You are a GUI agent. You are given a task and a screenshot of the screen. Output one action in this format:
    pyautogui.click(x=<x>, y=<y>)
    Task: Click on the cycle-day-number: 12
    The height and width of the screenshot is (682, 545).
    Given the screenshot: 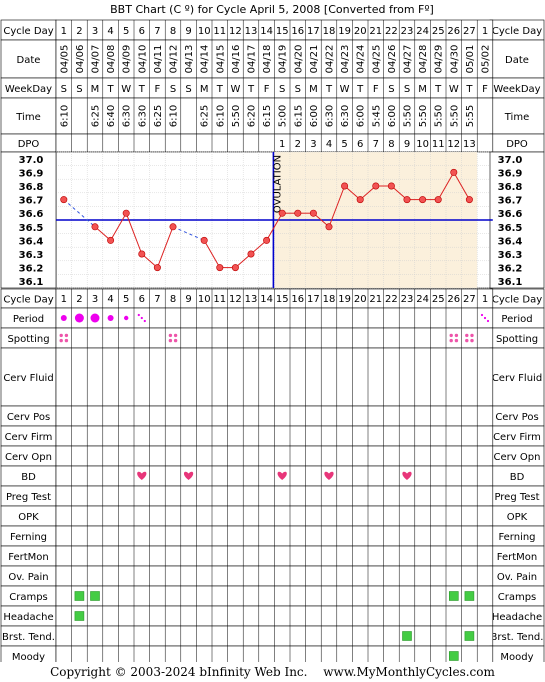 What is the action you would take?
    pyautogui.click(x=235, y=31)
    